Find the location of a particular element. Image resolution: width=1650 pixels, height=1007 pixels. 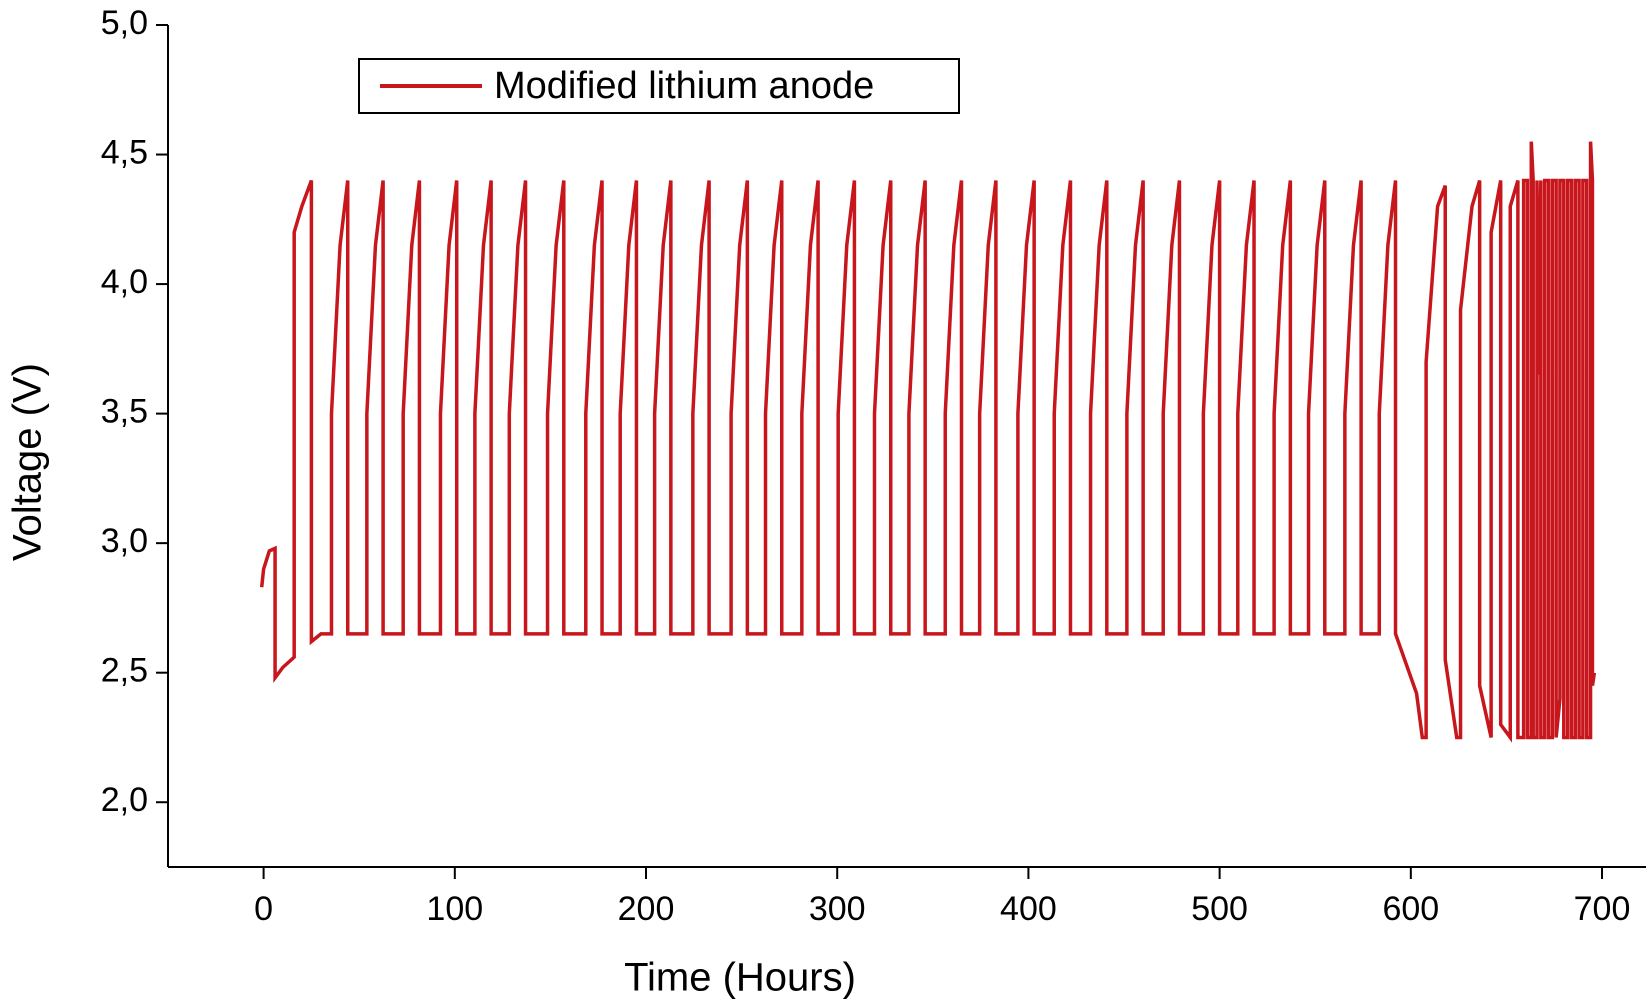

x-tick-label: 600 is located at coordinates (1410, 909).